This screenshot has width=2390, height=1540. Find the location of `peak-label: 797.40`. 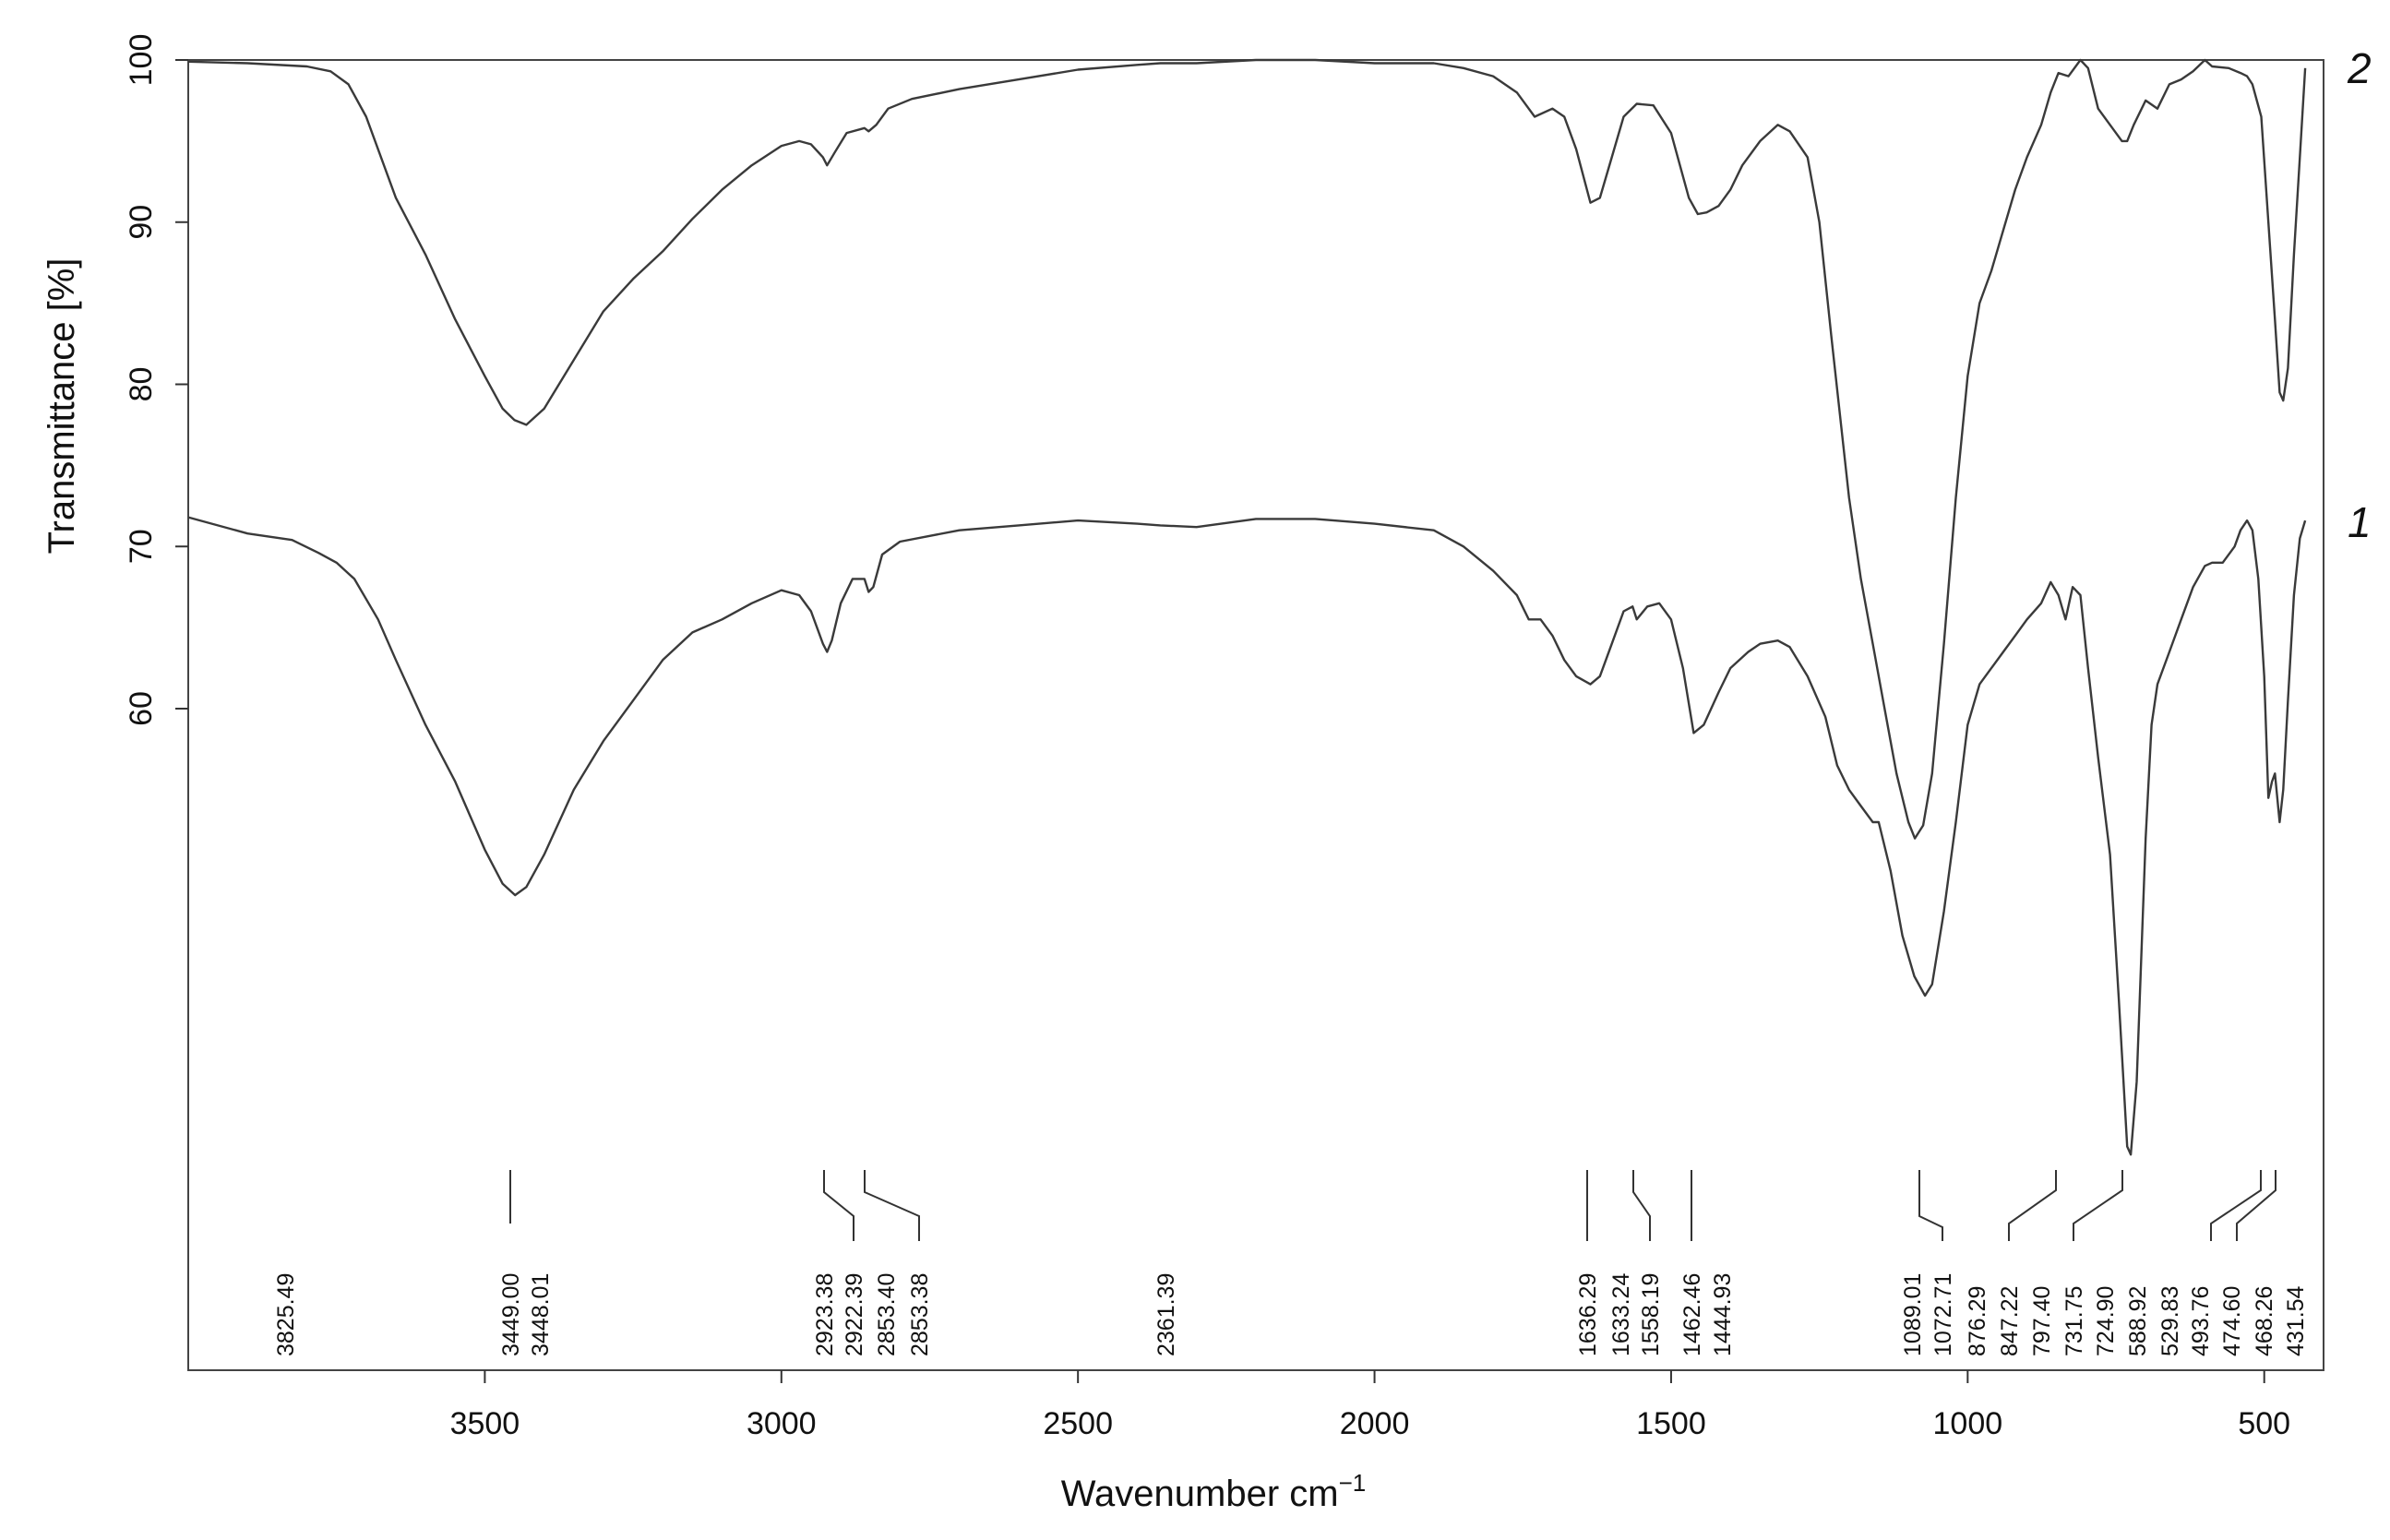

peak-label: 797.40 is located at coordinates (2042, 1321).